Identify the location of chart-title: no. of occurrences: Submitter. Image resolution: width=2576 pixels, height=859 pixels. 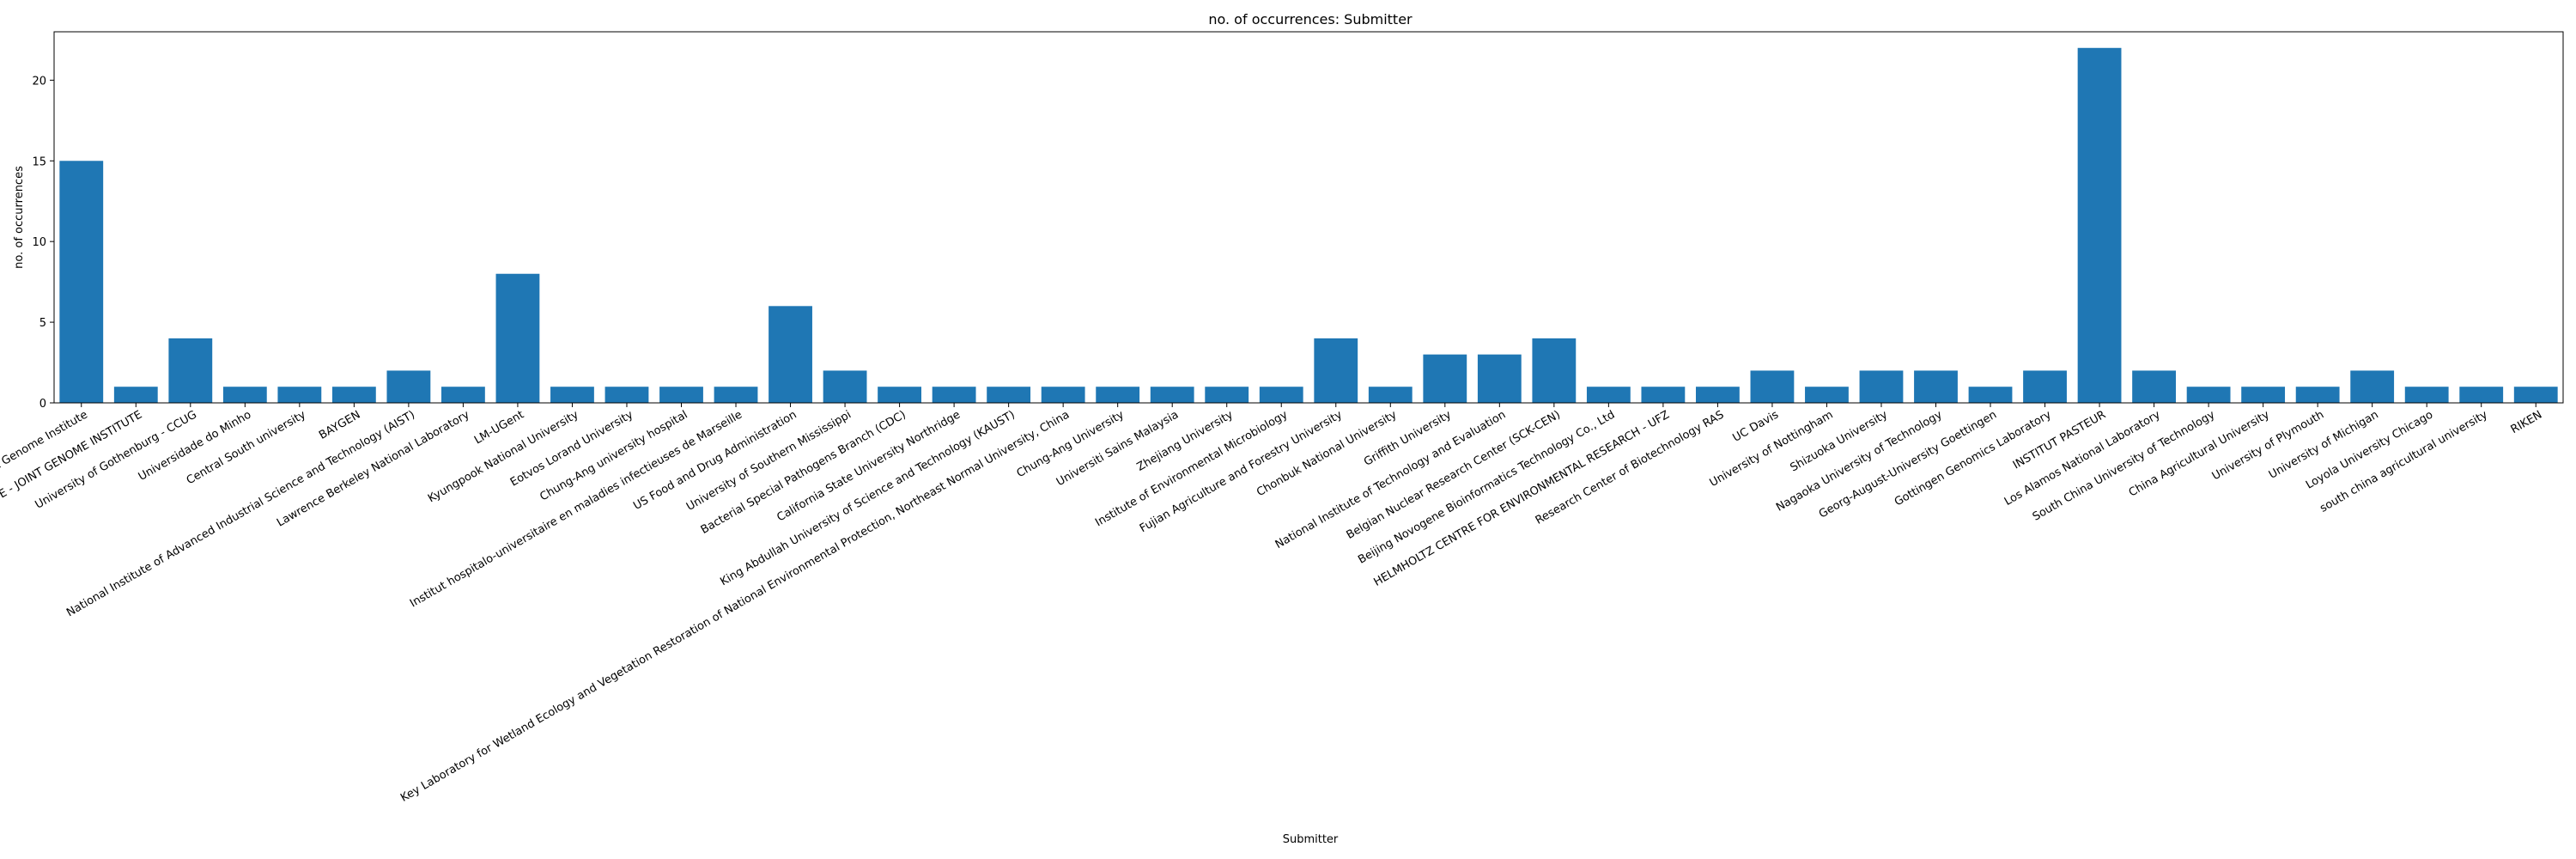
(1310, 19).